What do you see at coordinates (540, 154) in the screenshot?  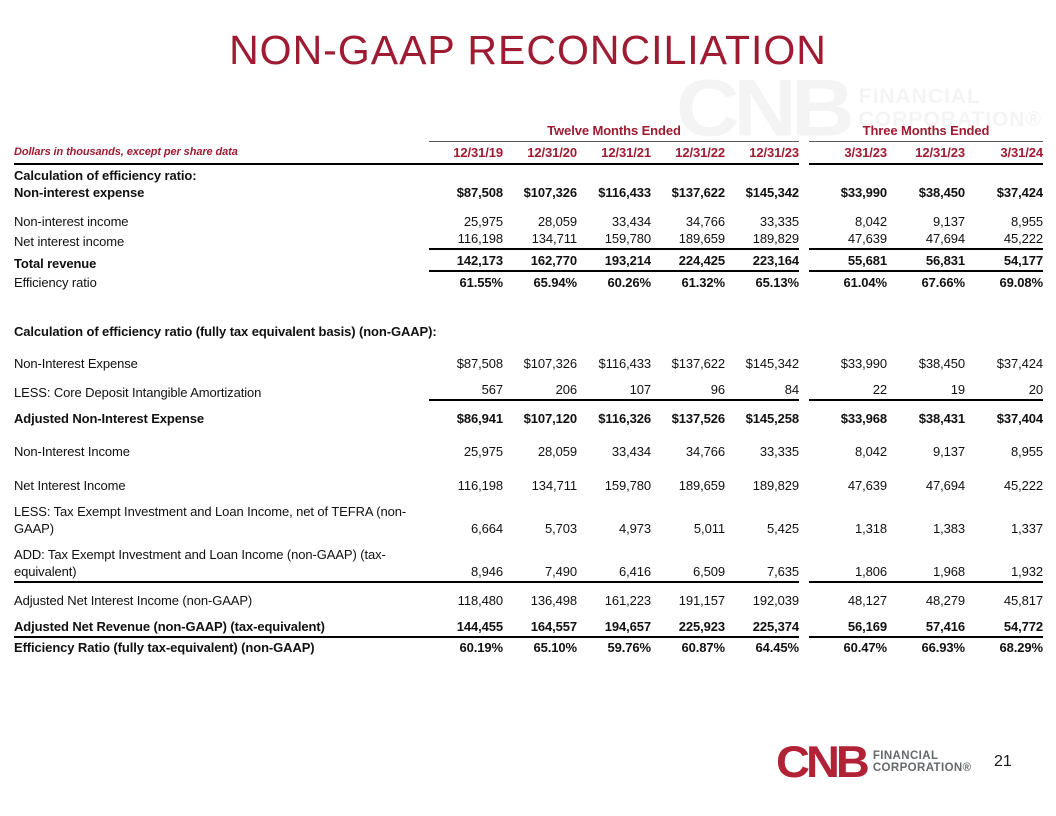 I see `column-header-date: 12/31/20` at bounding box center [540, 154].